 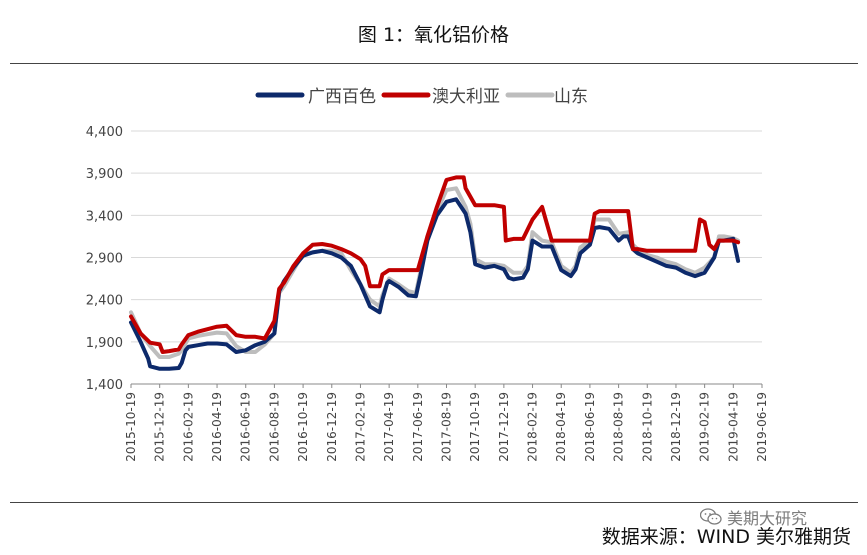 I want to click on x-tick-label: 2017-08-19, so click(x=447, y=427).